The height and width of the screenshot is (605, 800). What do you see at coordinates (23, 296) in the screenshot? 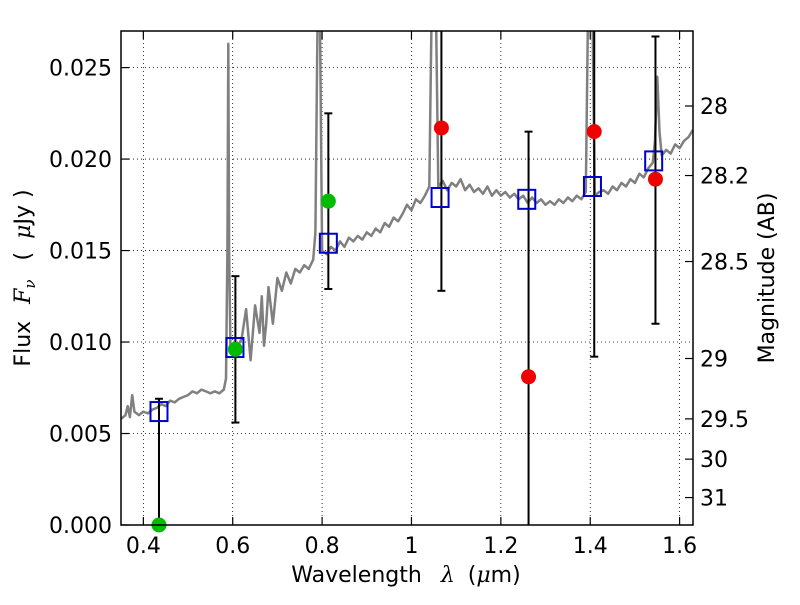
I see `y-axis-label-symbol: F` at bounding box center [23, 296].